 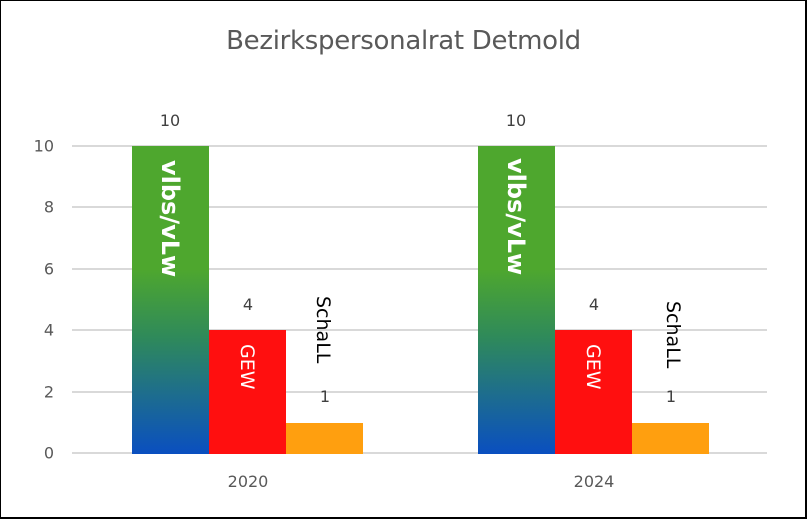 I want to click on y-tick-label: 0, so click(x=48, y=453).